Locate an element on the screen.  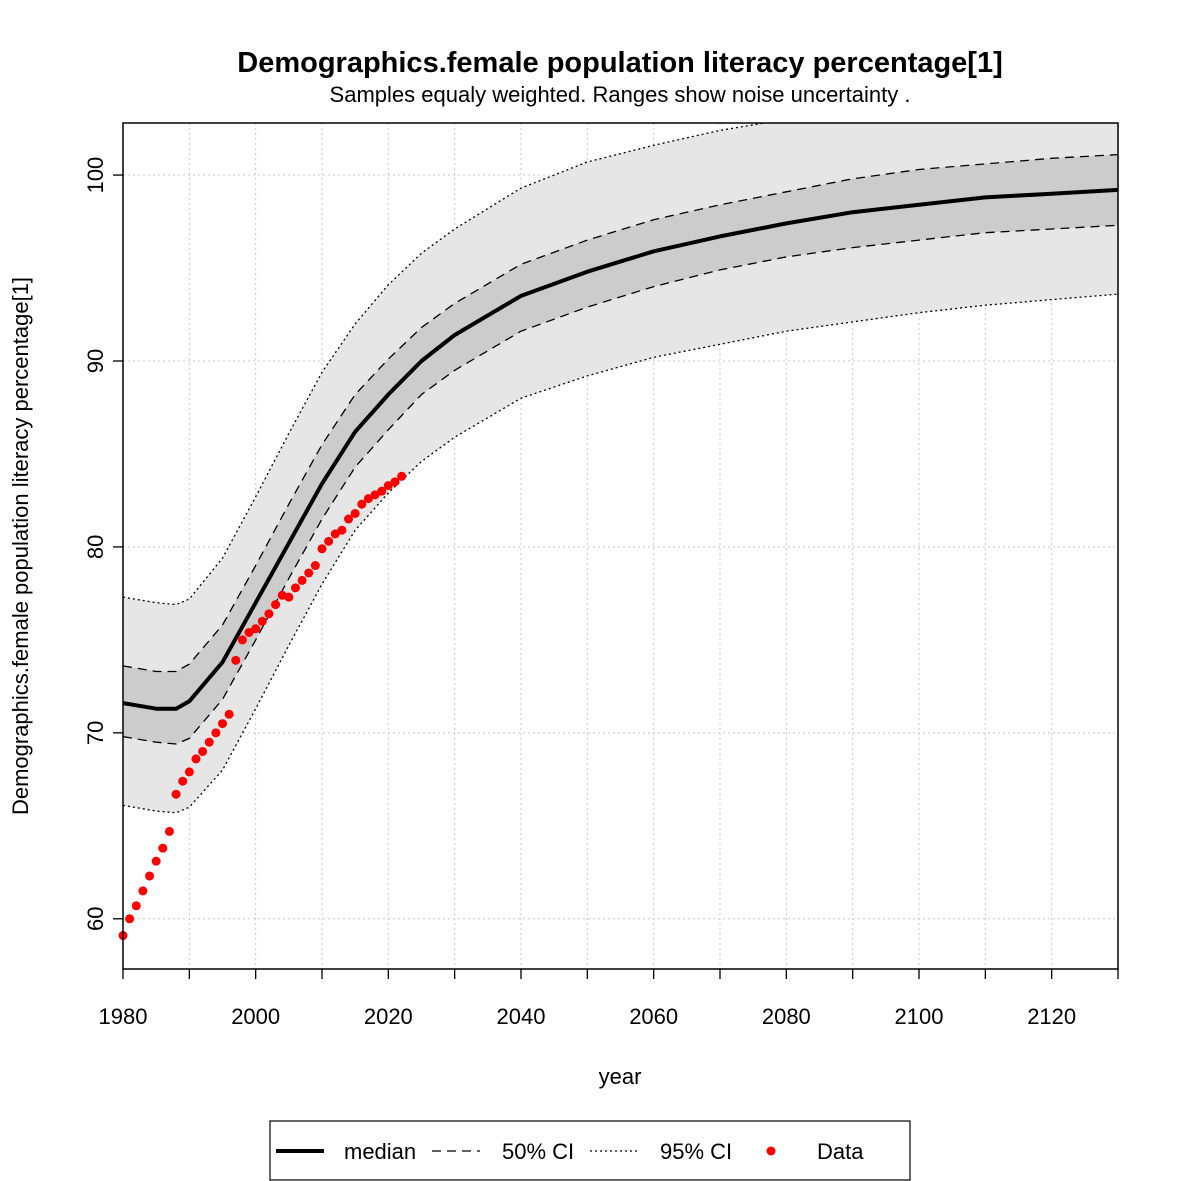
y-tick-label: 60 is located at coordinates (95, 919).